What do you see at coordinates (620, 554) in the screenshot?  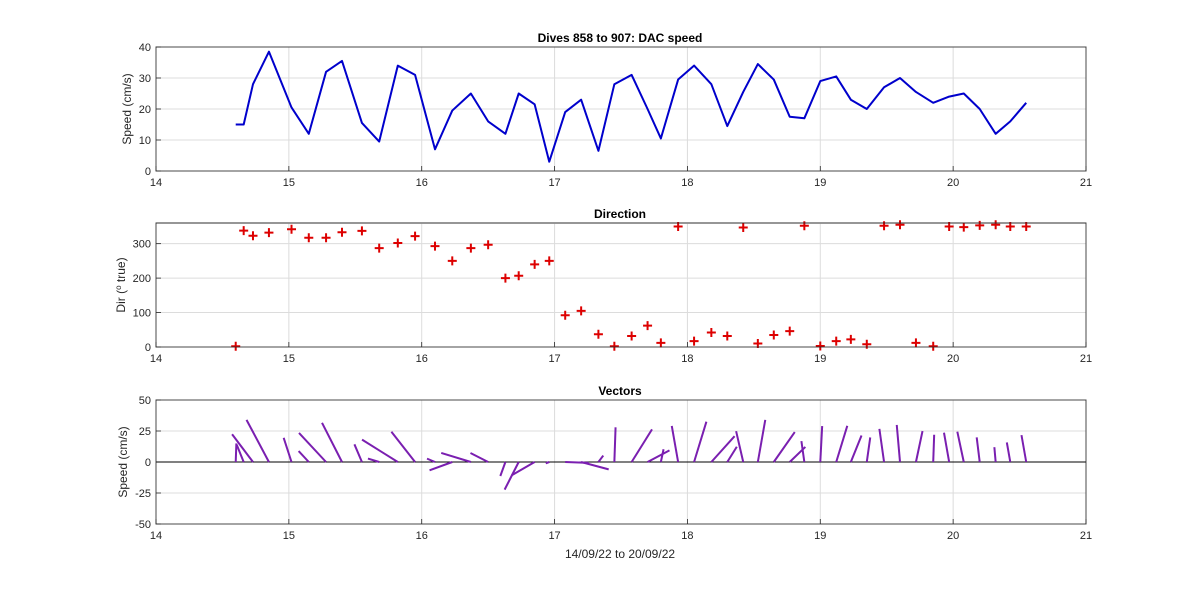 I see `vectors-panel-xlabel: 14/09/22 to 20/09/22` at bounding box center [620, 554].